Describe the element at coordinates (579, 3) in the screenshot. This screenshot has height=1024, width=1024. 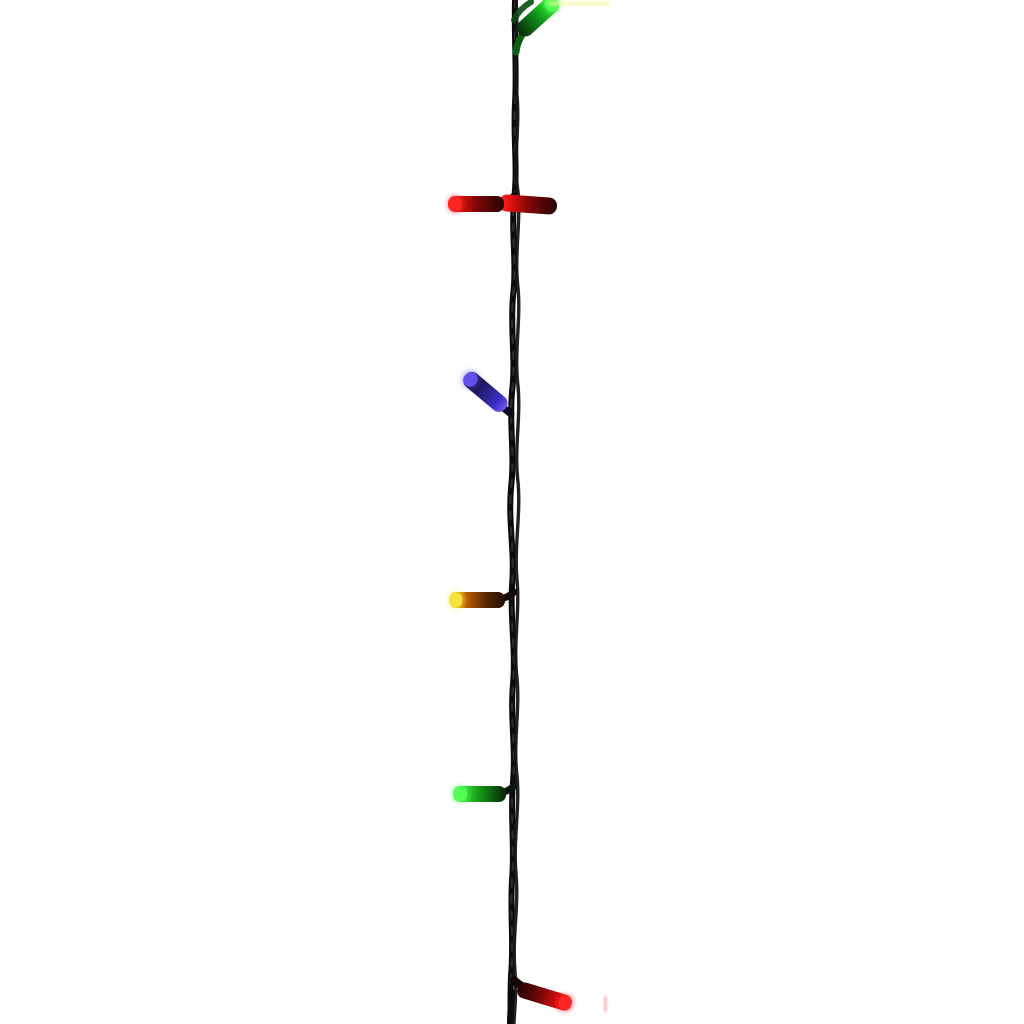
I see `pale-yellow-streak-artifact` at that location.